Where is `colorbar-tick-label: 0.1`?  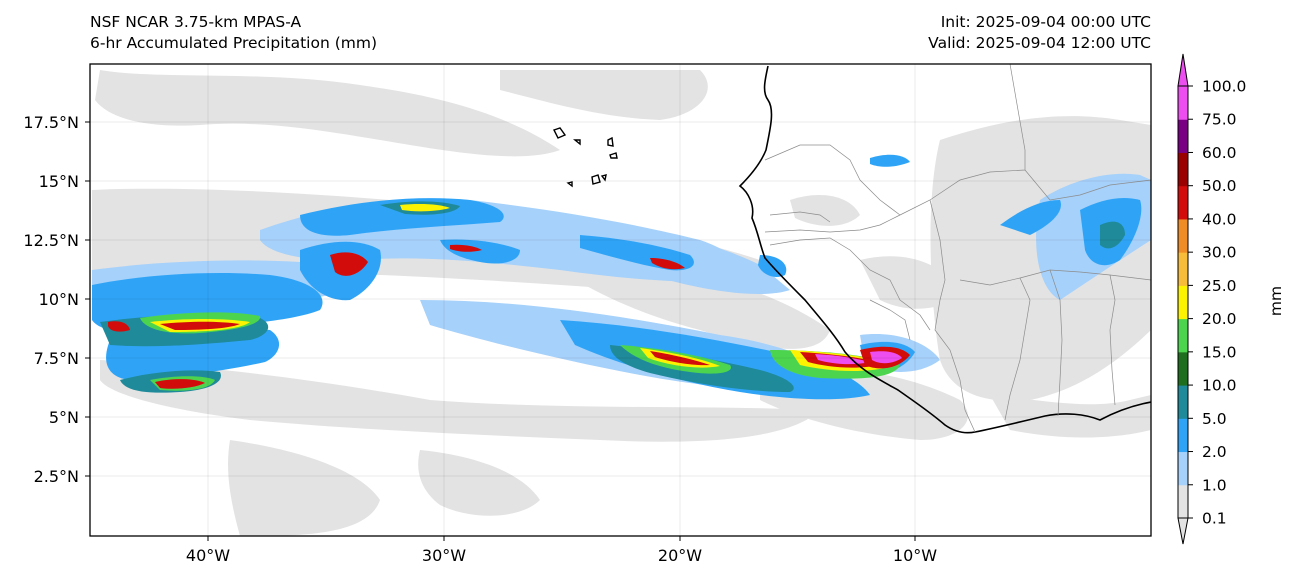
colorbar-tick-label: 0.1 is located at coordinates (1214, 519).